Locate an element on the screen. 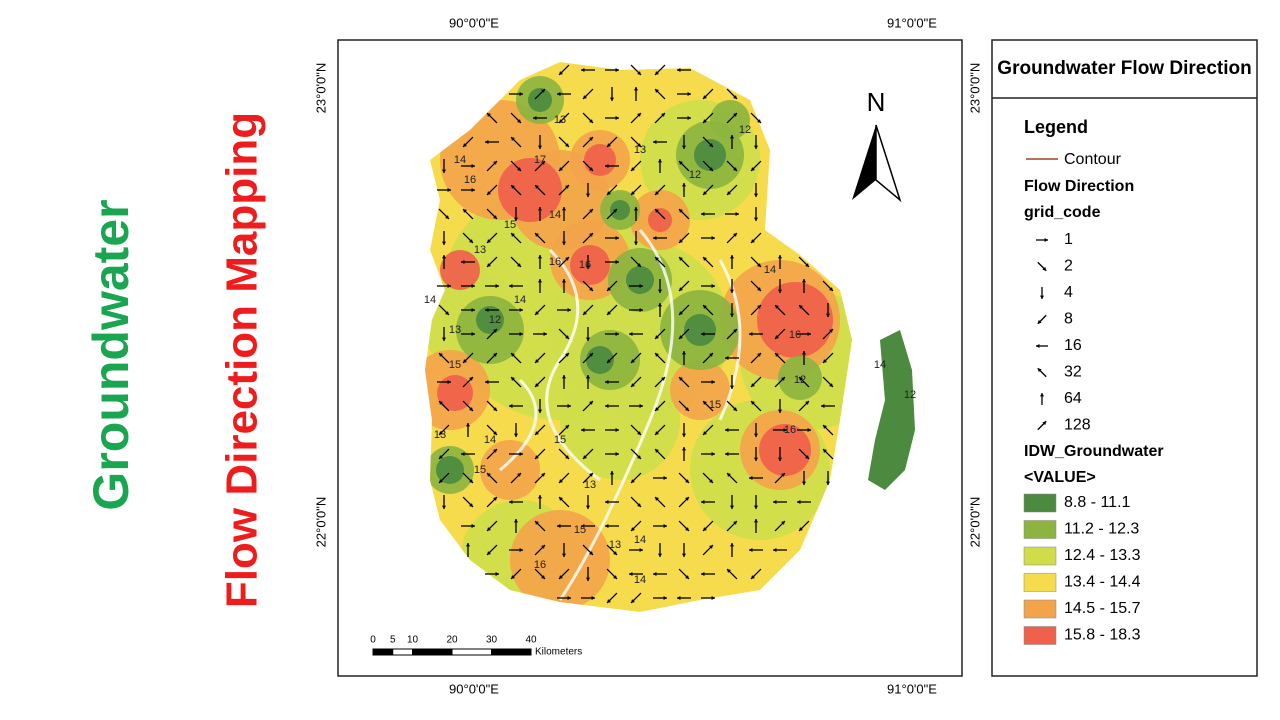  lon-label: 90°0'0"E is located at coordinates (474, 688).